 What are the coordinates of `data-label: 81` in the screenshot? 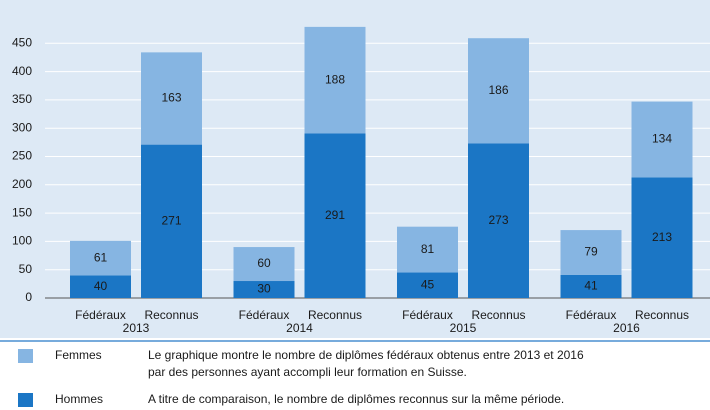 It's located at (428, 249).